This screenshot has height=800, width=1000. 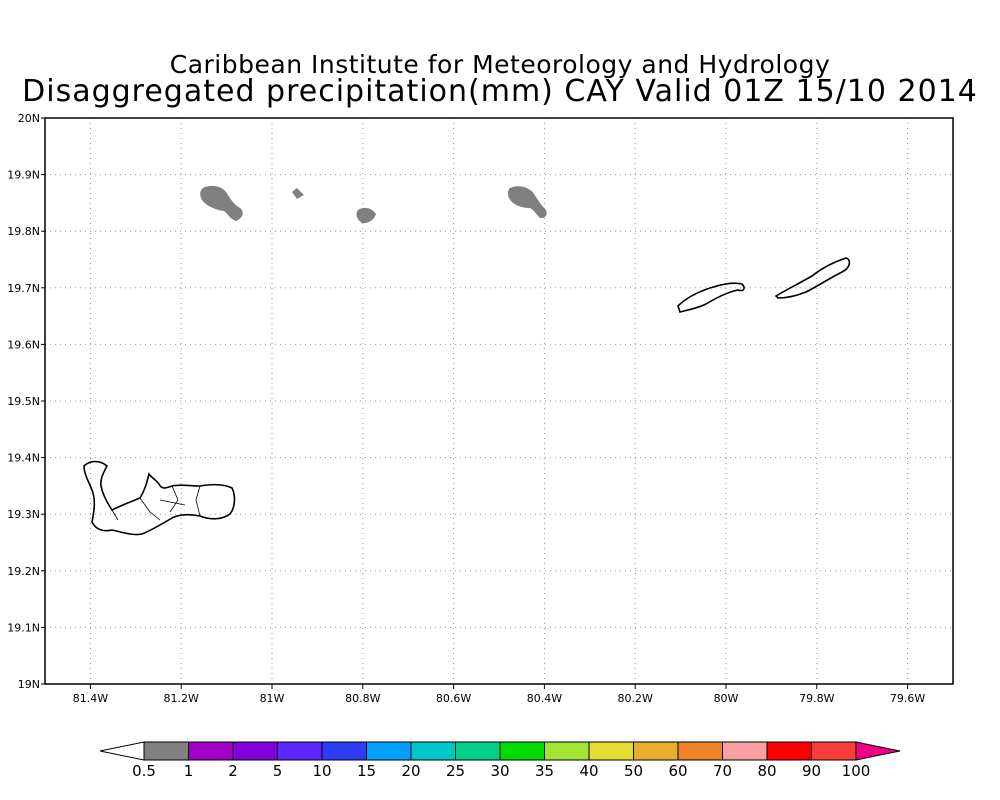 What do you see at coordinates (816, 698) in the screenshot?
I see `x-tick-label: 79.8W` at bounding box center [816, 698].